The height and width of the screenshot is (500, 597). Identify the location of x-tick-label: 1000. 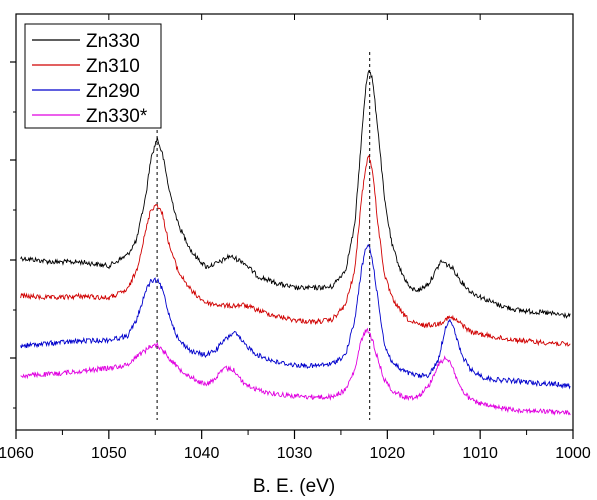
(573, 453).